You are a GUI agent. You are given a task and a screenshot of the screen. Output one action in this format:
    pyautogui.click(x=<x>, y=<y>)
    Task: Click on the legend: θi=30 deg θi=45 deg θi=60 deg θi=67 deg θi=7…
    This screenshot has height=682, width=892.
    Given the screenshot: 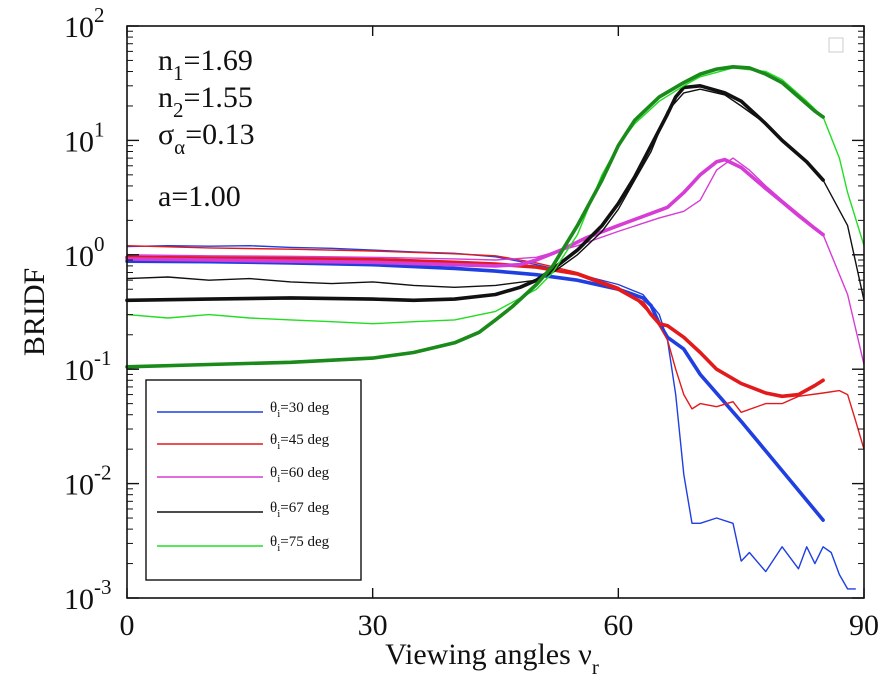 What is the action you would take?
    pyautogui.click(x=253, y=480)
    